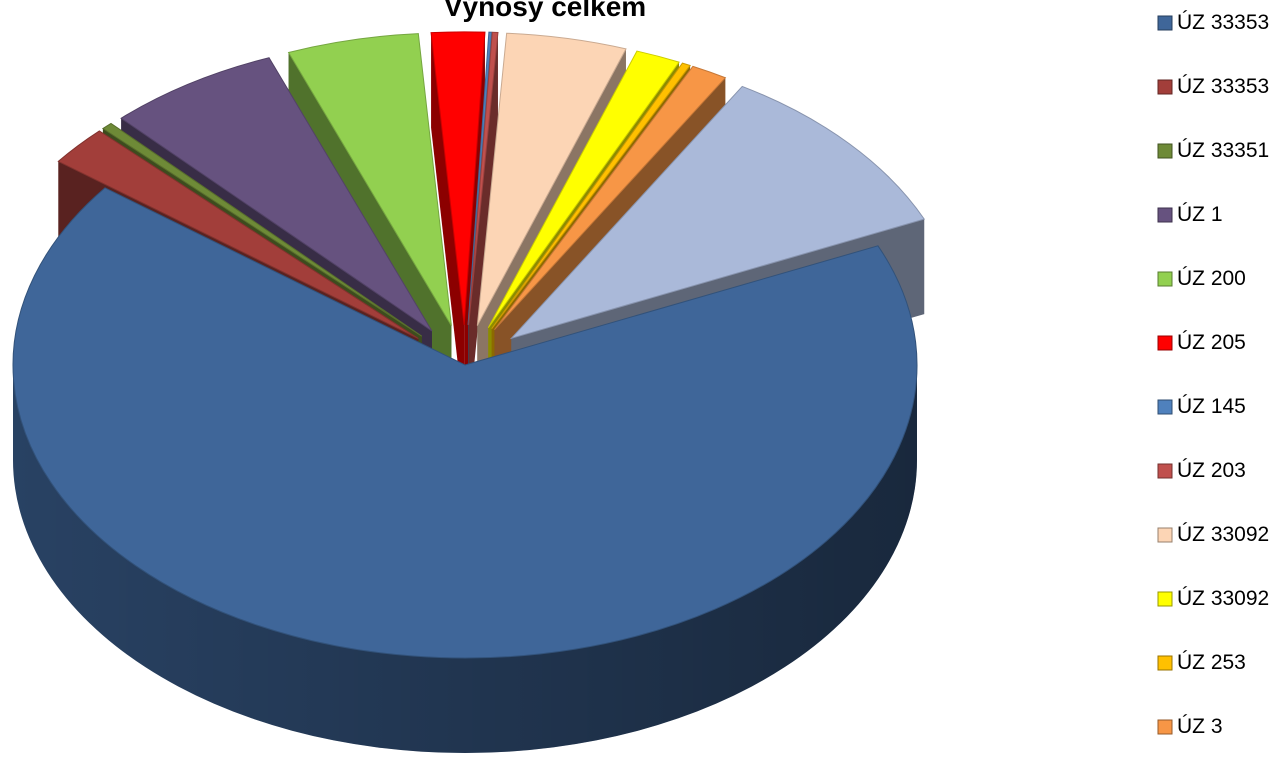 The width and height of the screenshot is (1288, 764). Describe the element at coordinates (545, 11) in the screenshot. I see `chart-title: Výnosy celkem` at that location.